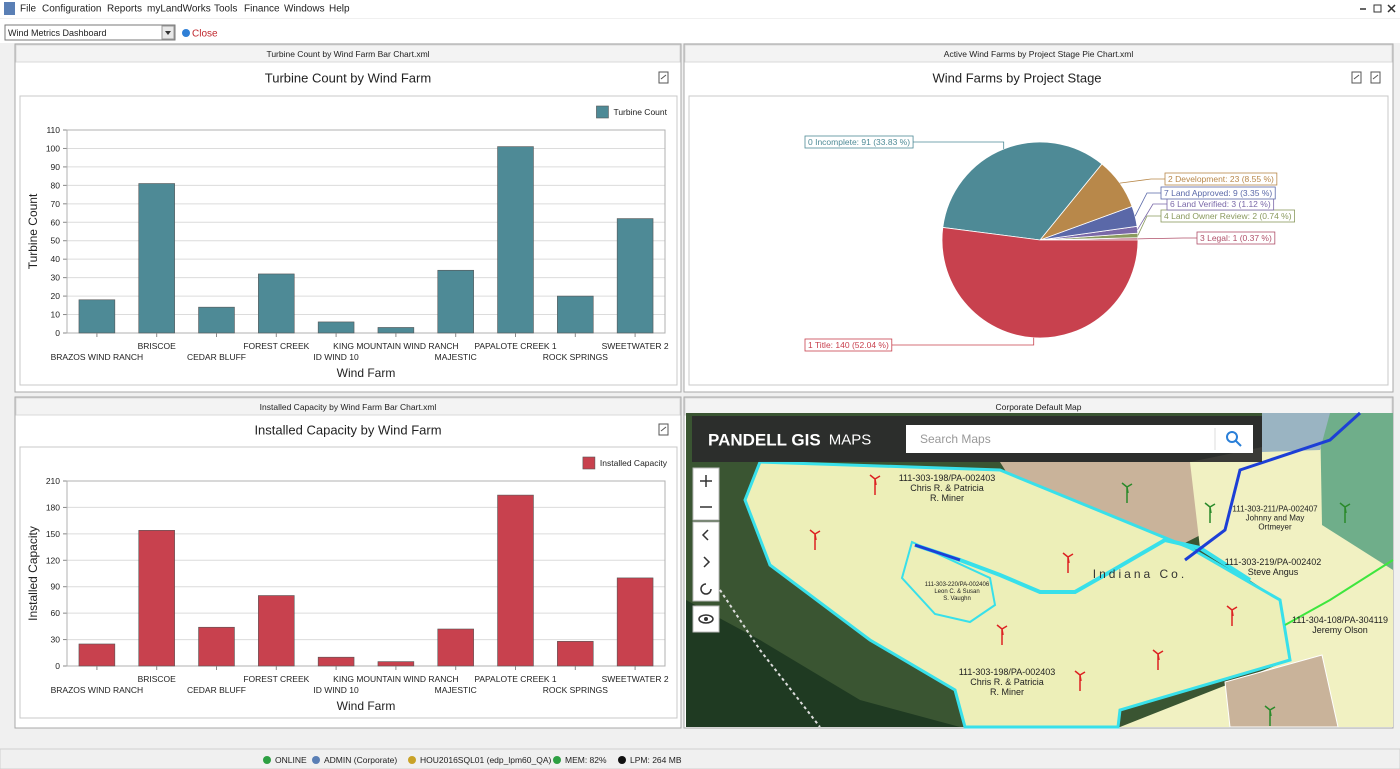  What do you see at coordinates (956, 592) in the screenshot?
I see `parcel-label: Leon C. & Susan` at bounding box center [956, 592].